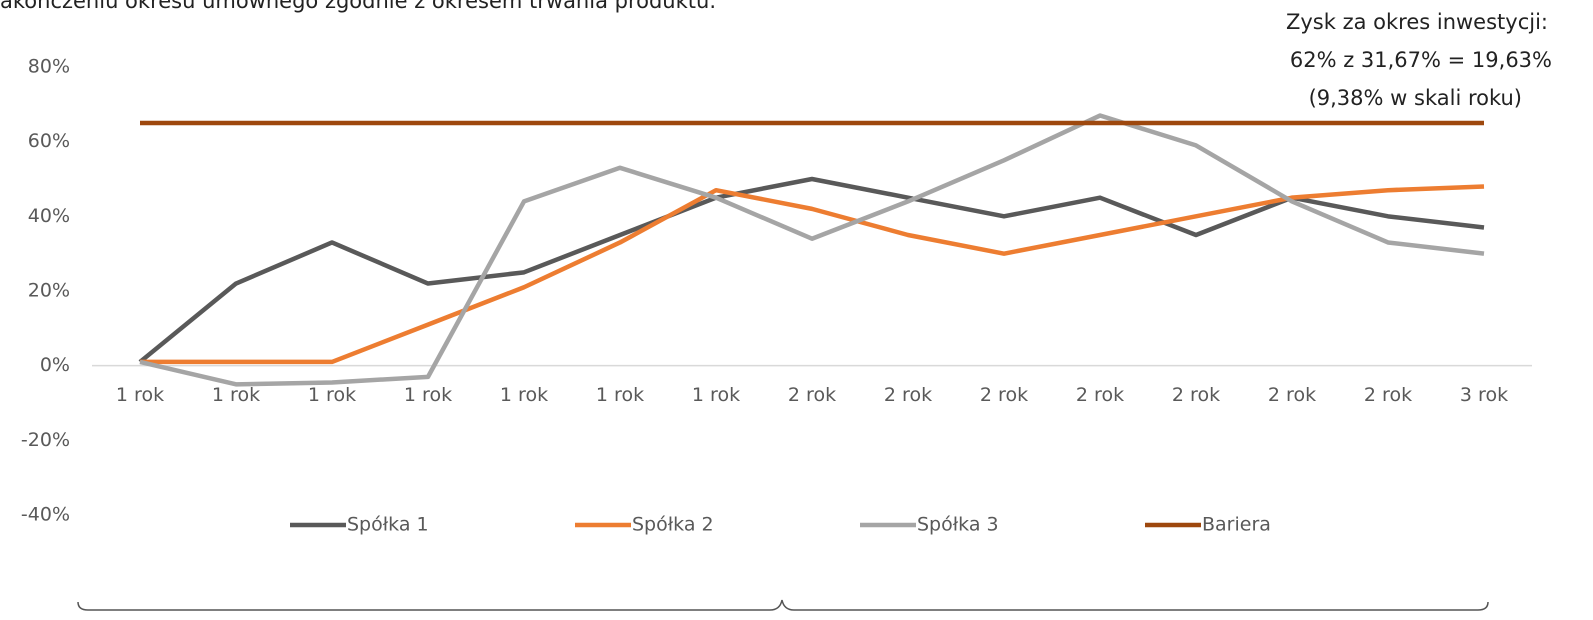 The height and width of the screenshot is (620, 1593). Describe the element at coordinates (55, 365) in the screenshot. I see `y-tick-label: 0%` at that location.